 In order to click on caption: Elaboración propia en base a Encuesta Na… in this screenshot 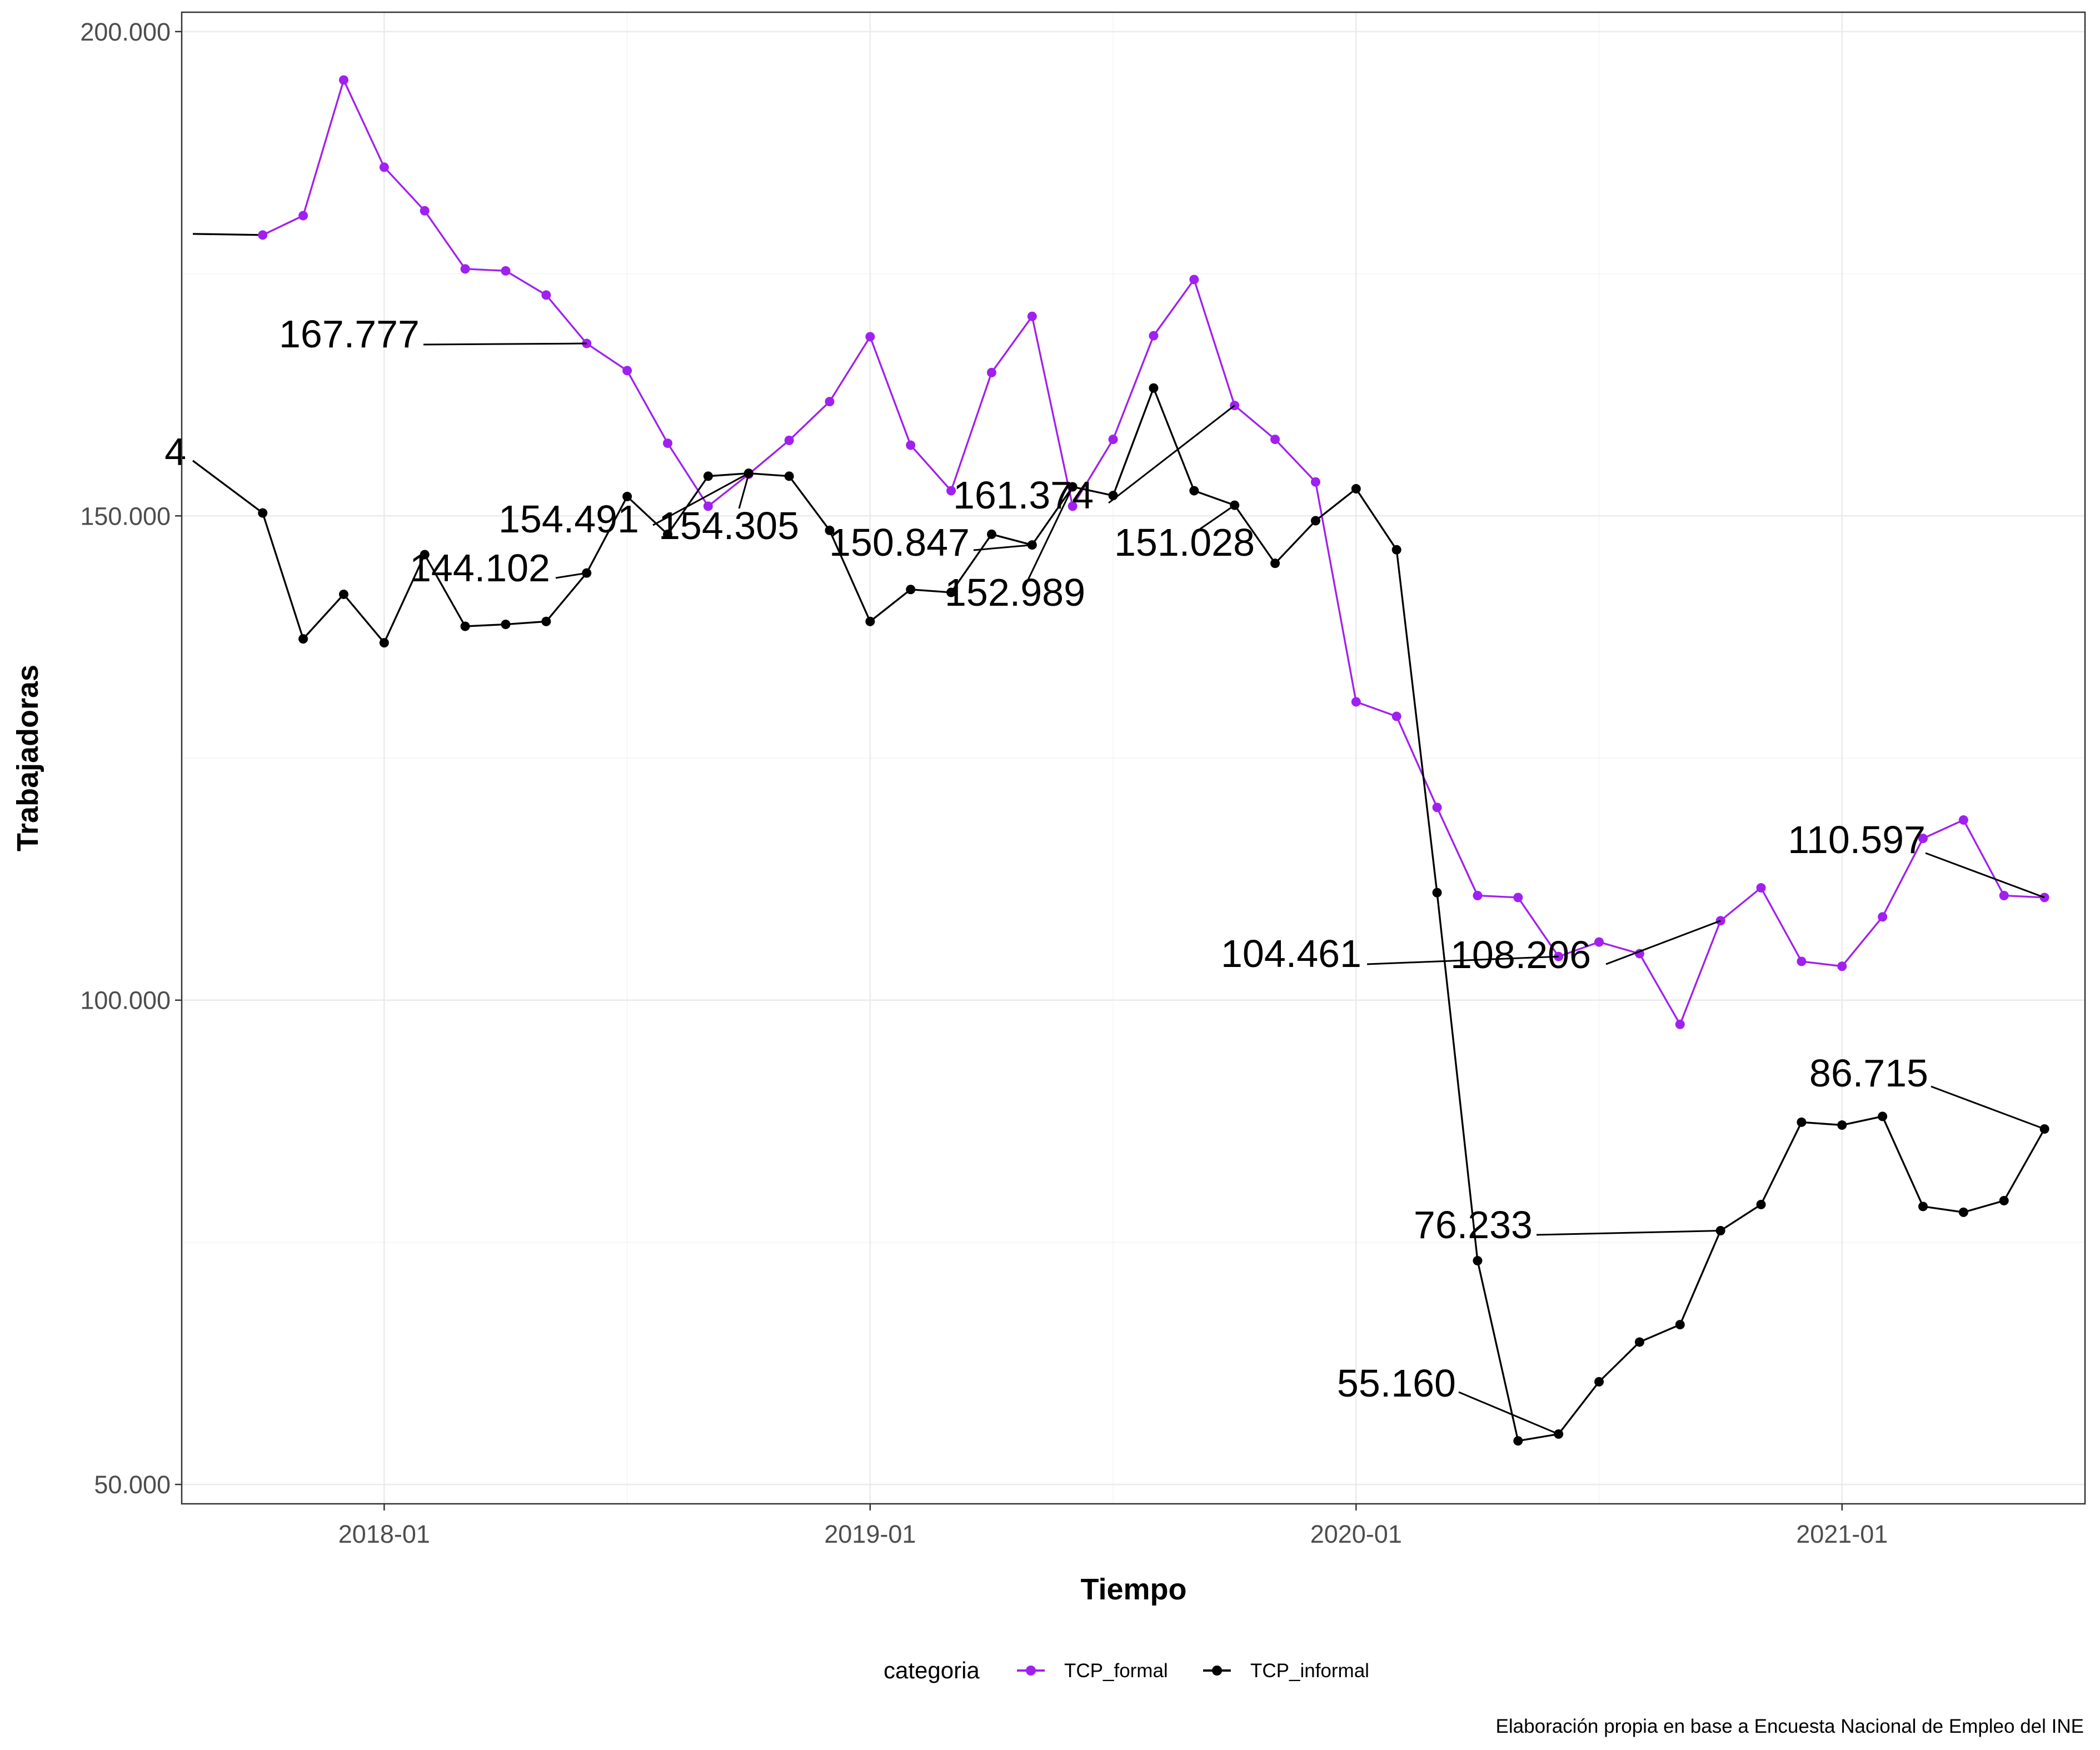, I will do `click(1790, 1726)`.